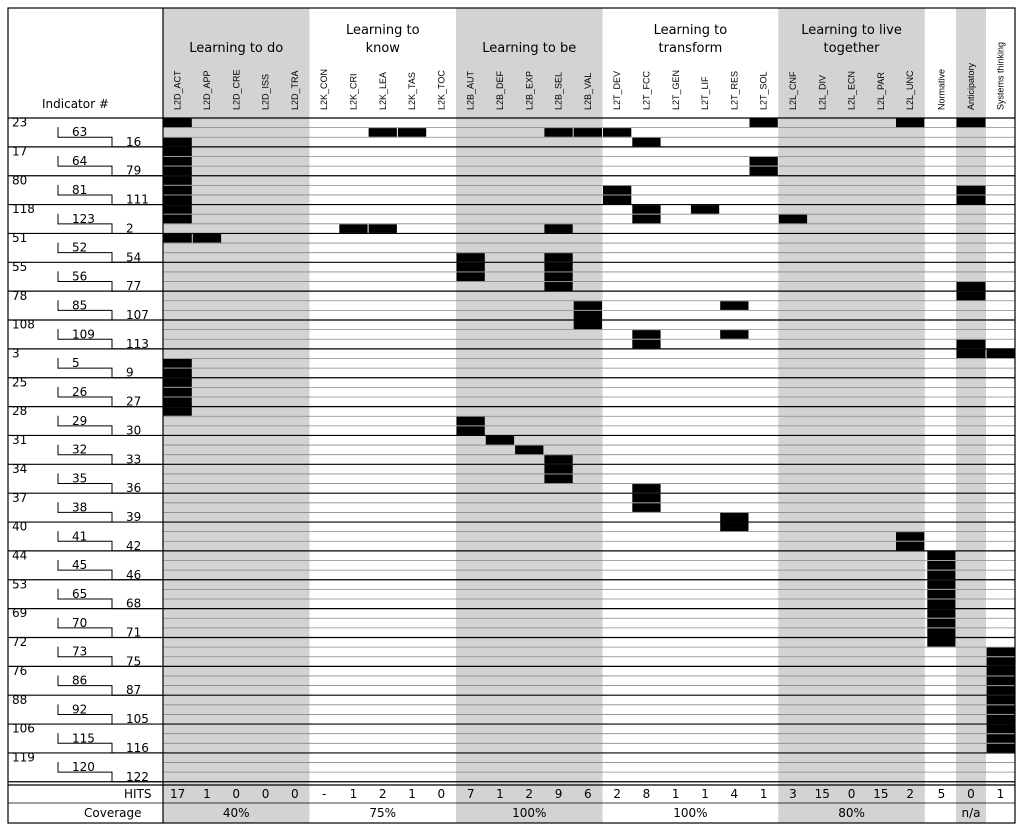 The width and height of the screenshot is (1024, 827). Describe the element at coordinates (793, 794) in the screenshot. I see `hits-value: 3` at that location.